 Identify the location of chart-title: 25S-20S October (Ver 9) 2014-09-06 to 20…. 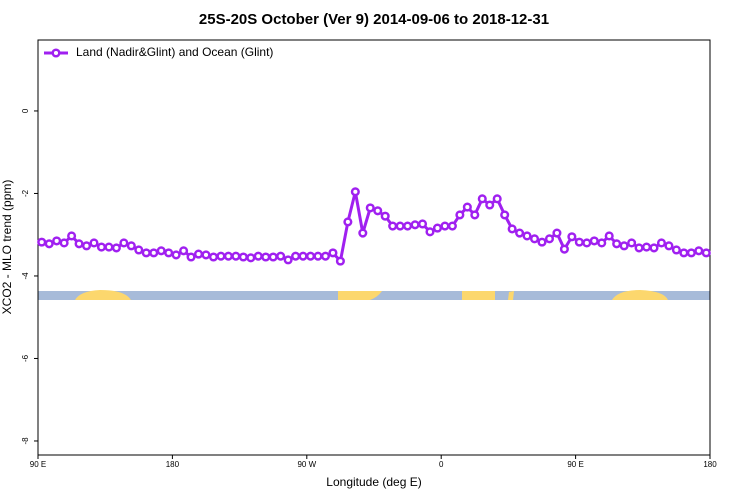
(374, 19).